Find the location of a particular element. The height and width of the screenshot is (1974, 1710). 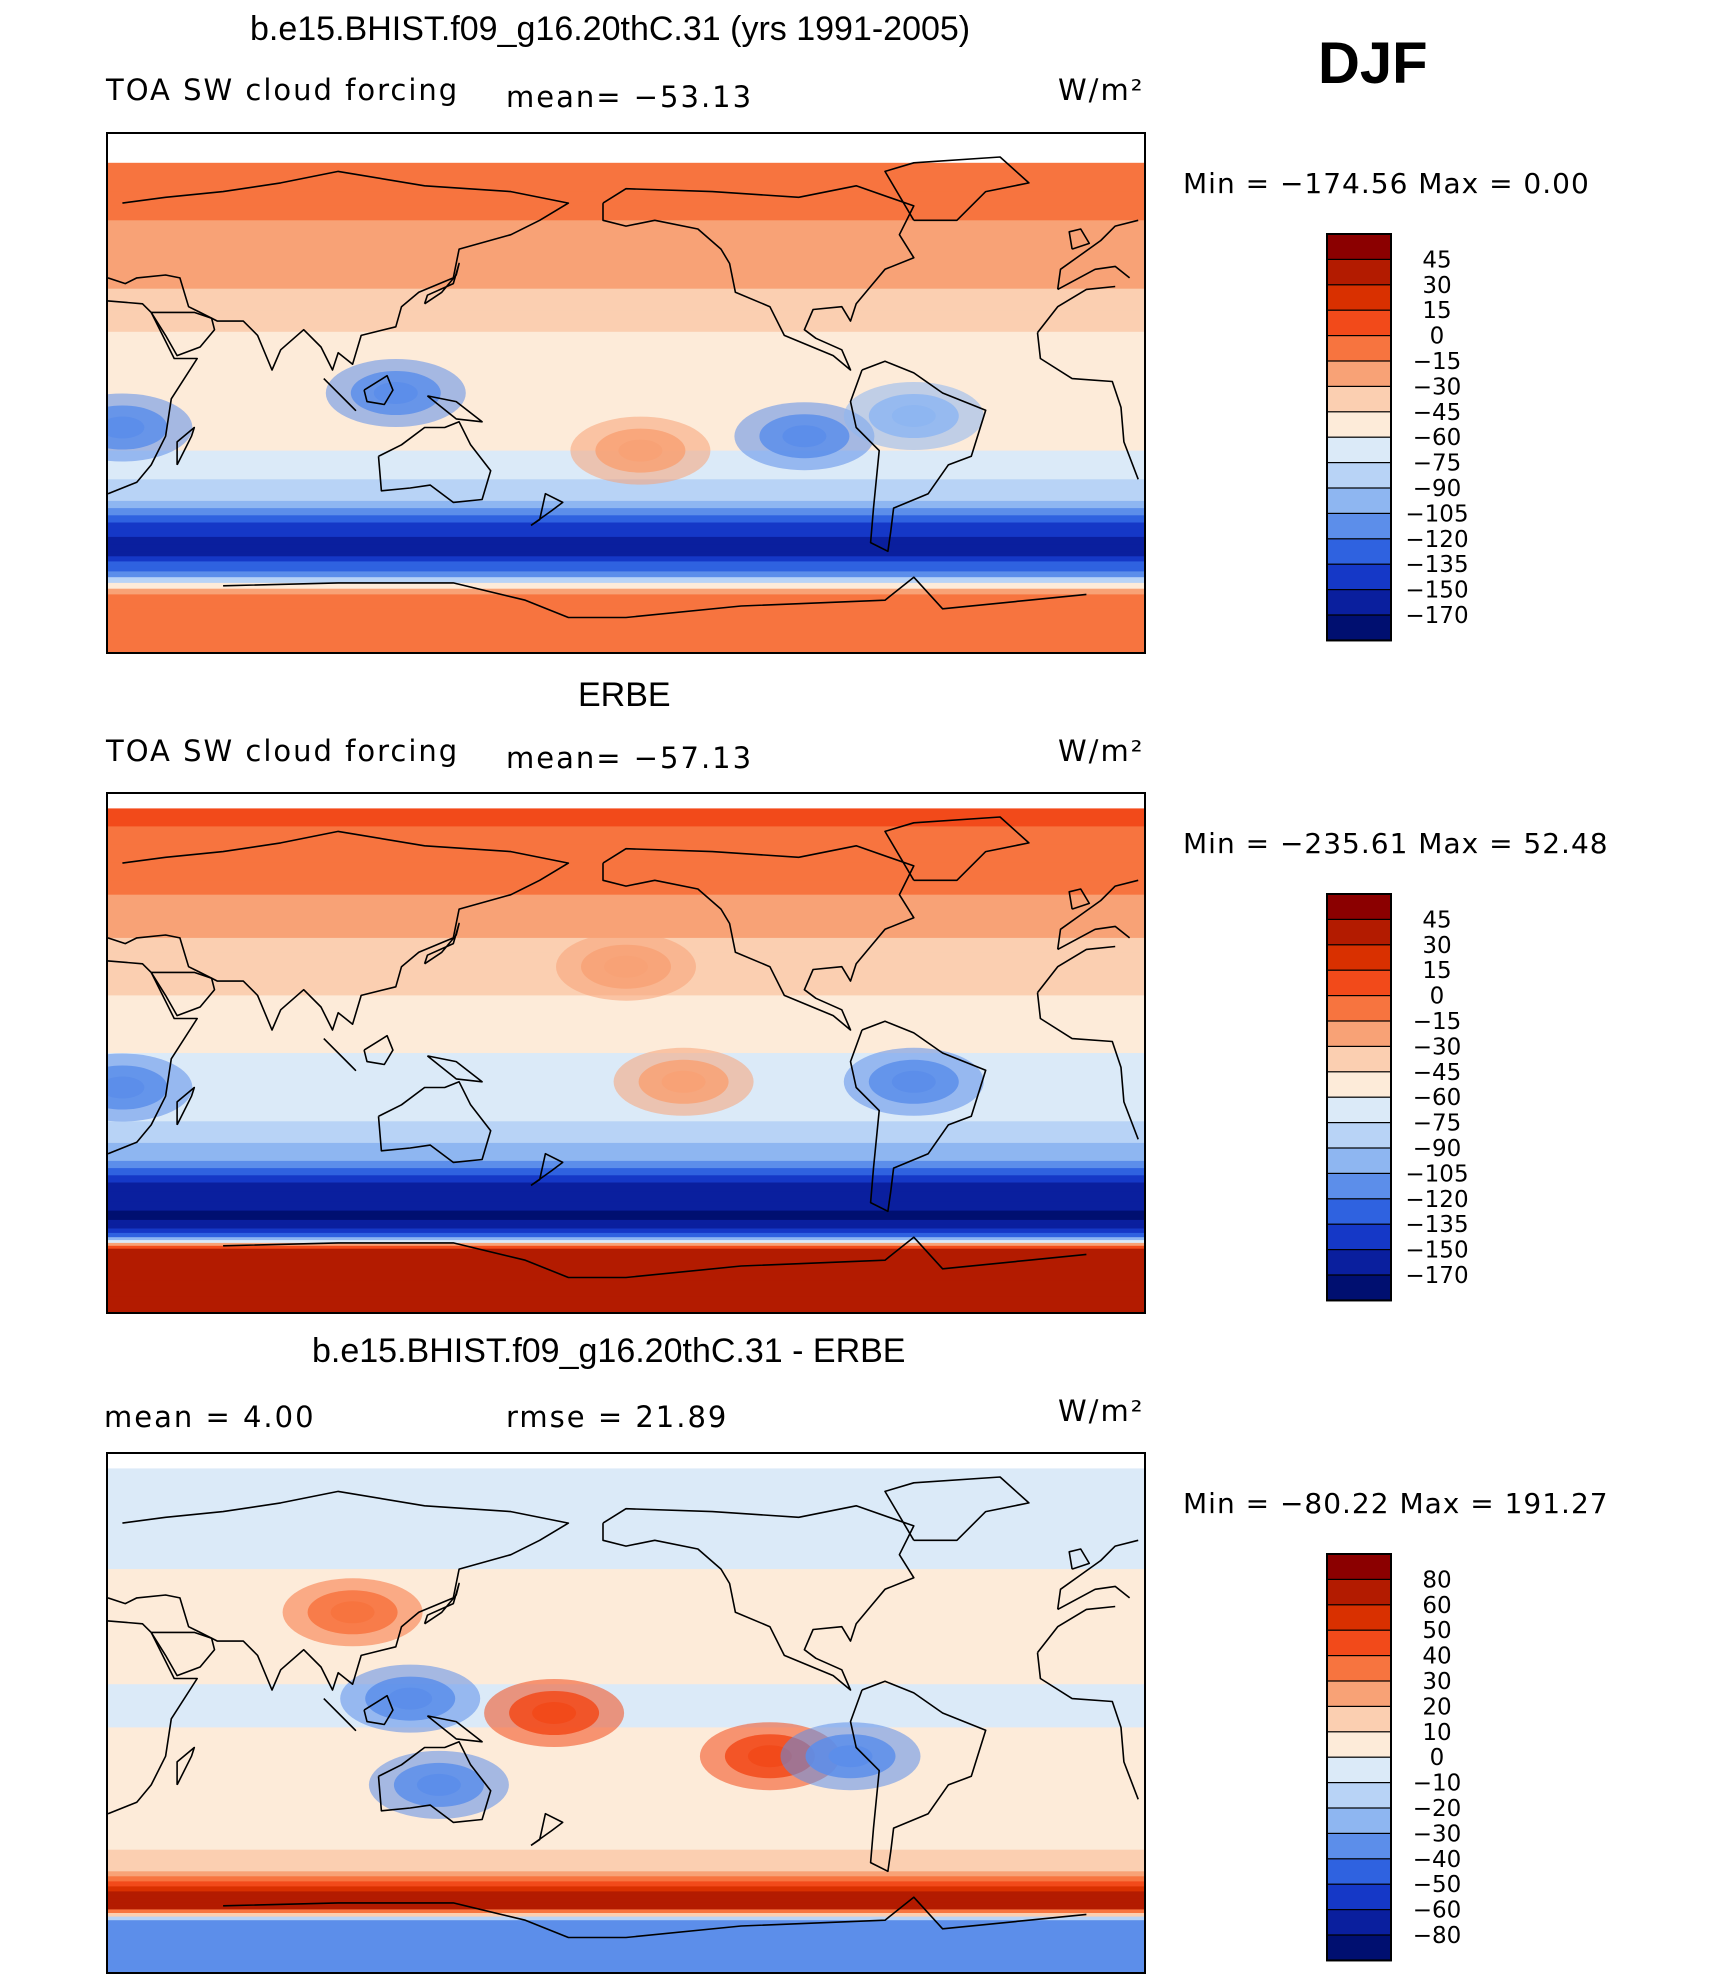

colorbar-outline is located at coordinates (1359, 437).